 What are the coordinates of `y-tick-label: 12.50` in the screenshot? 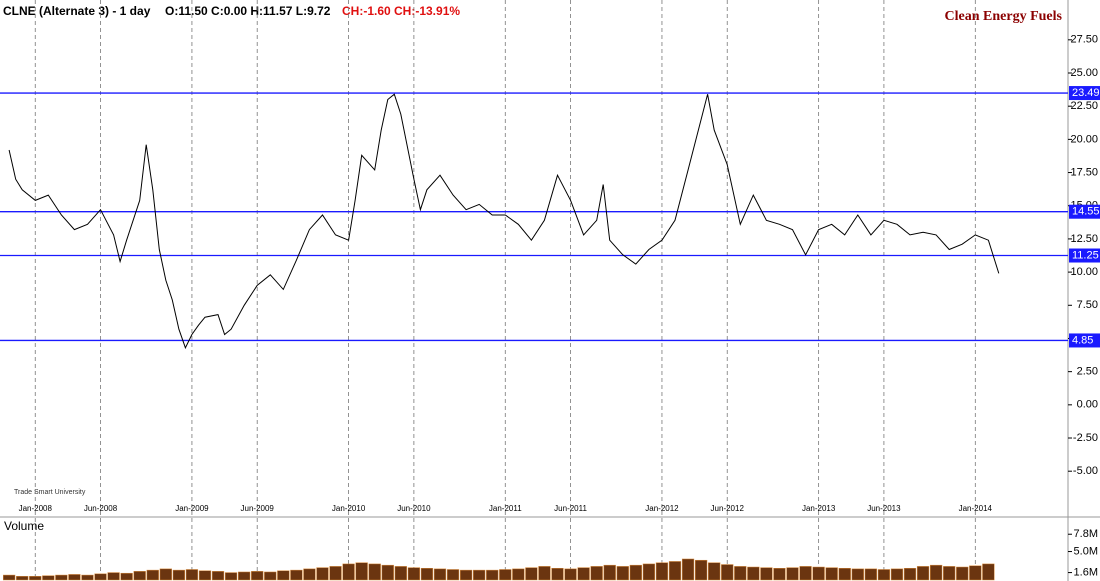 It's located at (1084, 239).